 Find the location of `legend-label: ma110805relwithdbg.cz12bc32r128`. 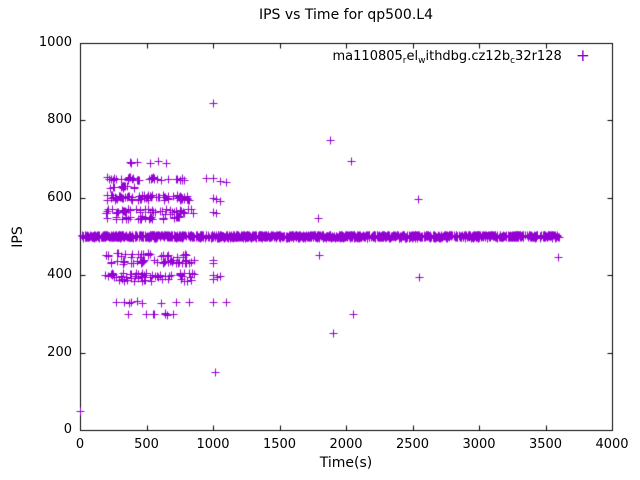

legend-label: ma110805relwithdbg.cz12bc32r128 is located at coordinates (447, 57).